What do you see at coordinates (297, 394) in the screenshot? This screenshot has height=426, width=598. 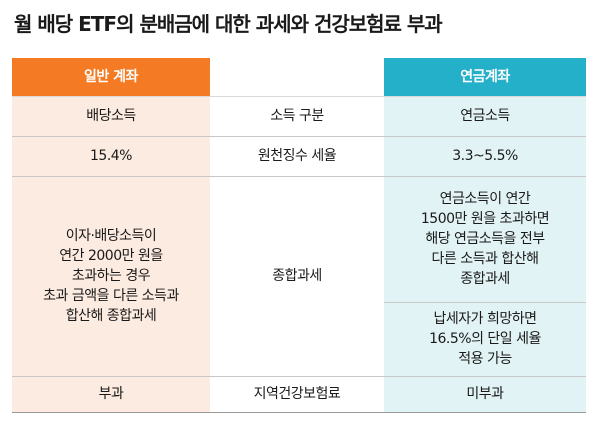 I see `health-insurance-label: 지역건강보험료` at bounding box center [297, 394].